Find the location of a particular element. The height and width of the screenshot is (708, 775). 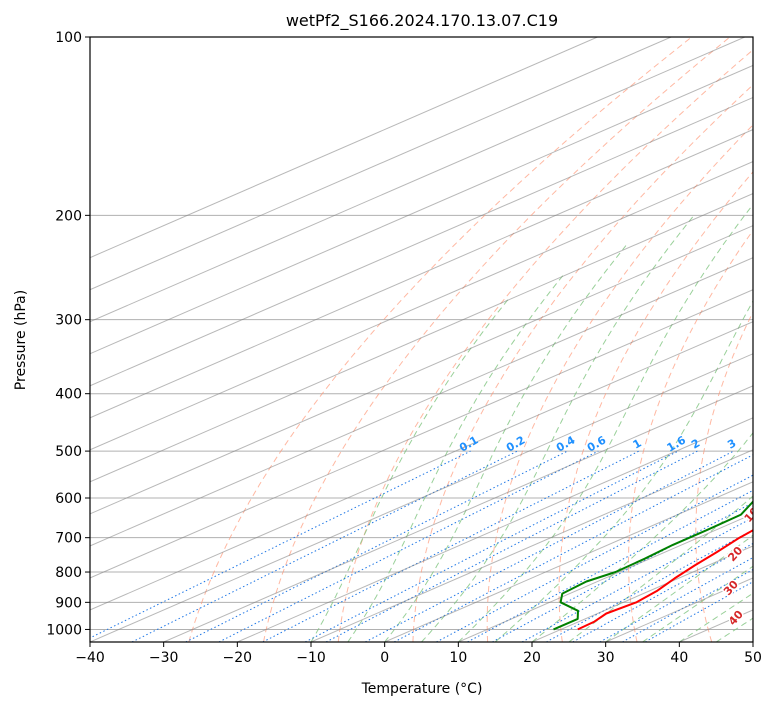

isotherm-label: 30 is located at coordinates (731, 587).